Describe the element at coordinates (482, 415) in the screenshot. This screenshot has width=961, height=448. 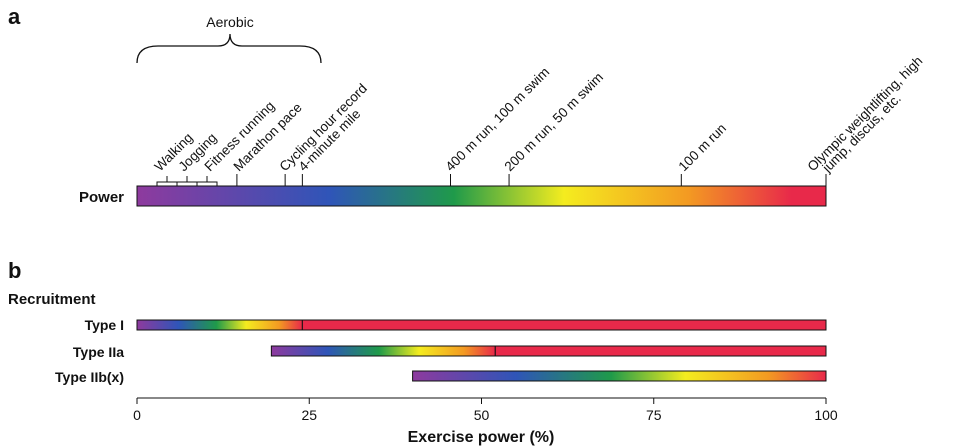
I see `x-tick-label-50: 50` at that location.